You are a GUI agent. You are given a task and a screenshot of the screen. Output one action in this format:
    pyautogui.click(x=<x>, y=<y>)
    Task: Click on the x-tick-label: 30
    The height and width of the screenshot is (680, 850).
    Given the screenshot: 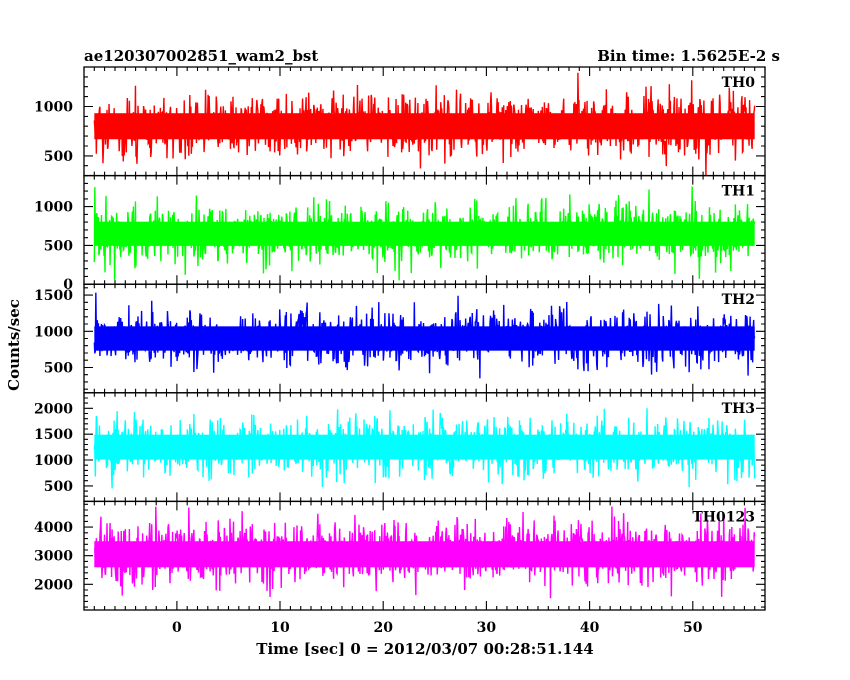 What is the action you would take?
    pyautogui.click(x=487, y=628)
    